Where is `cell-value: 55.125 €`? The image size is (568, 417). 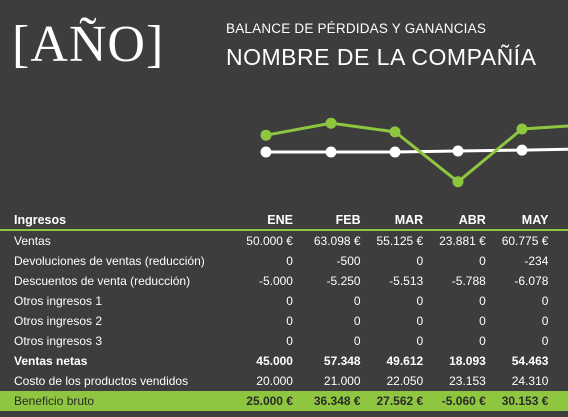
cell-value: 55.125 € is located at coordinates (400, 241).